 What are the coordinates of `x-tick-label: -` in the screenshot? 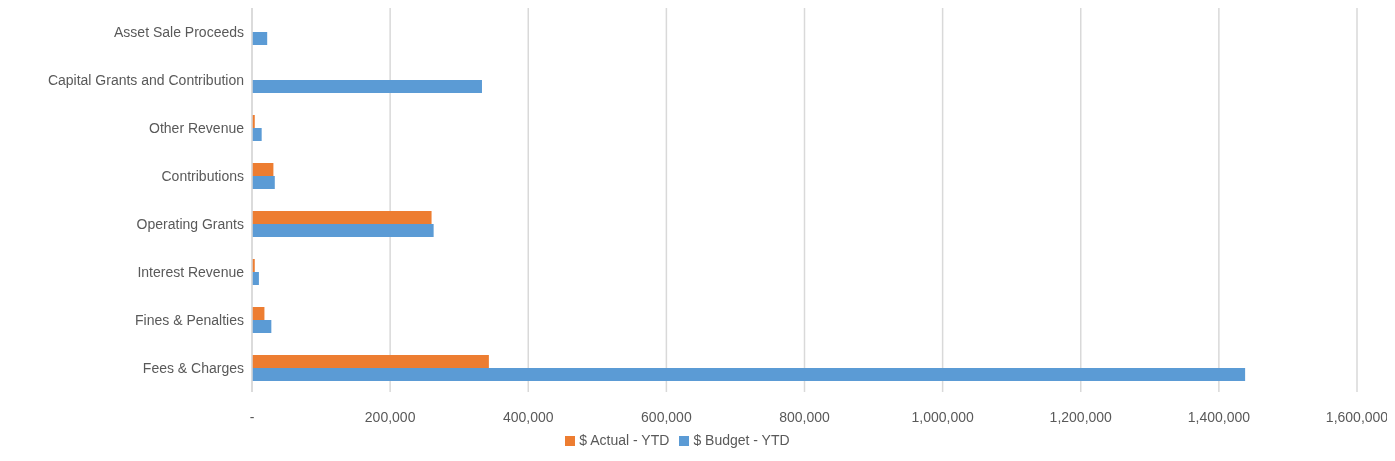 It's located at (252, 416).